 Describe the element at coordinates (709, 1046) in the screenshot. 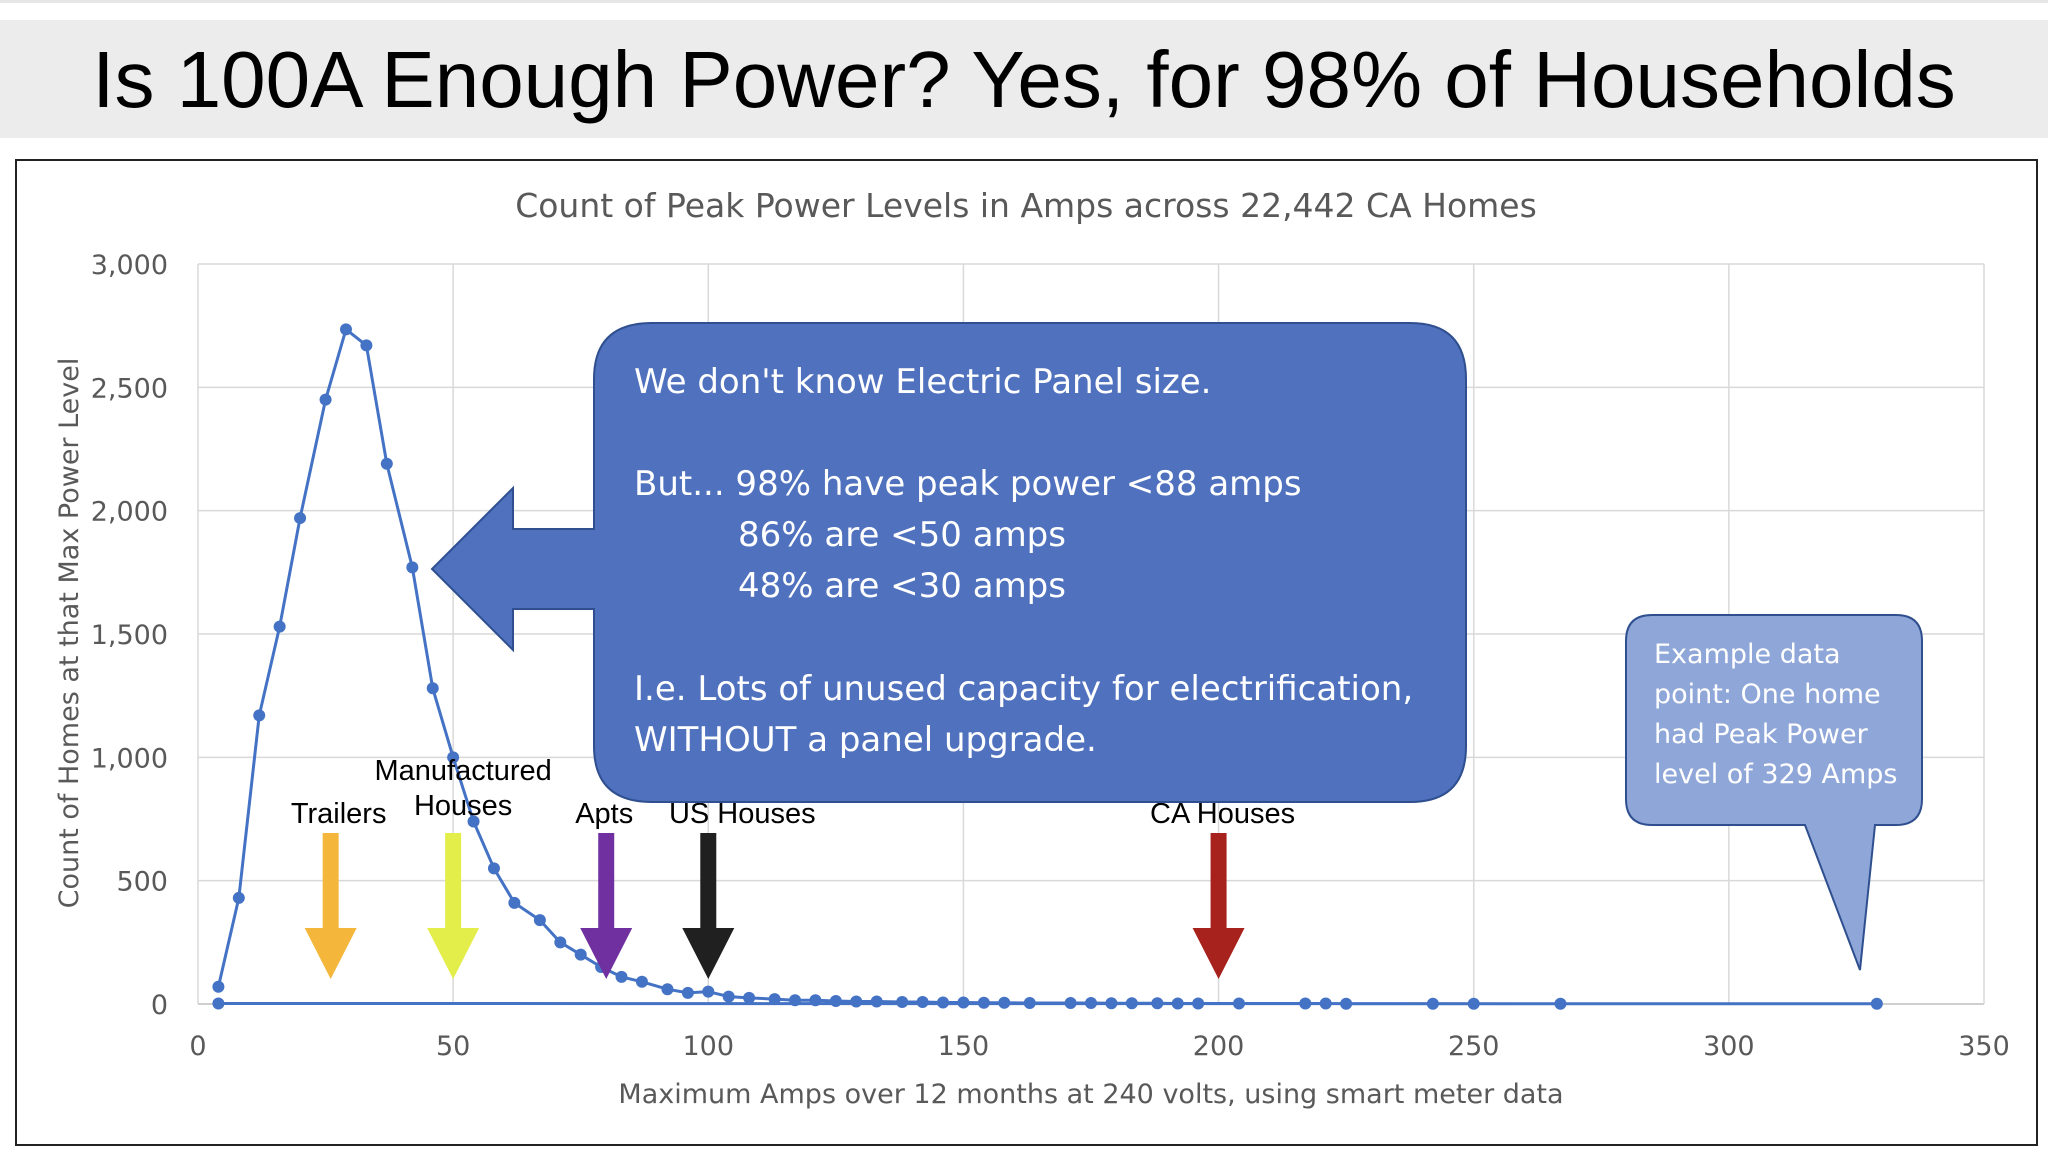

I see `x-tick-label: 100` at that location.